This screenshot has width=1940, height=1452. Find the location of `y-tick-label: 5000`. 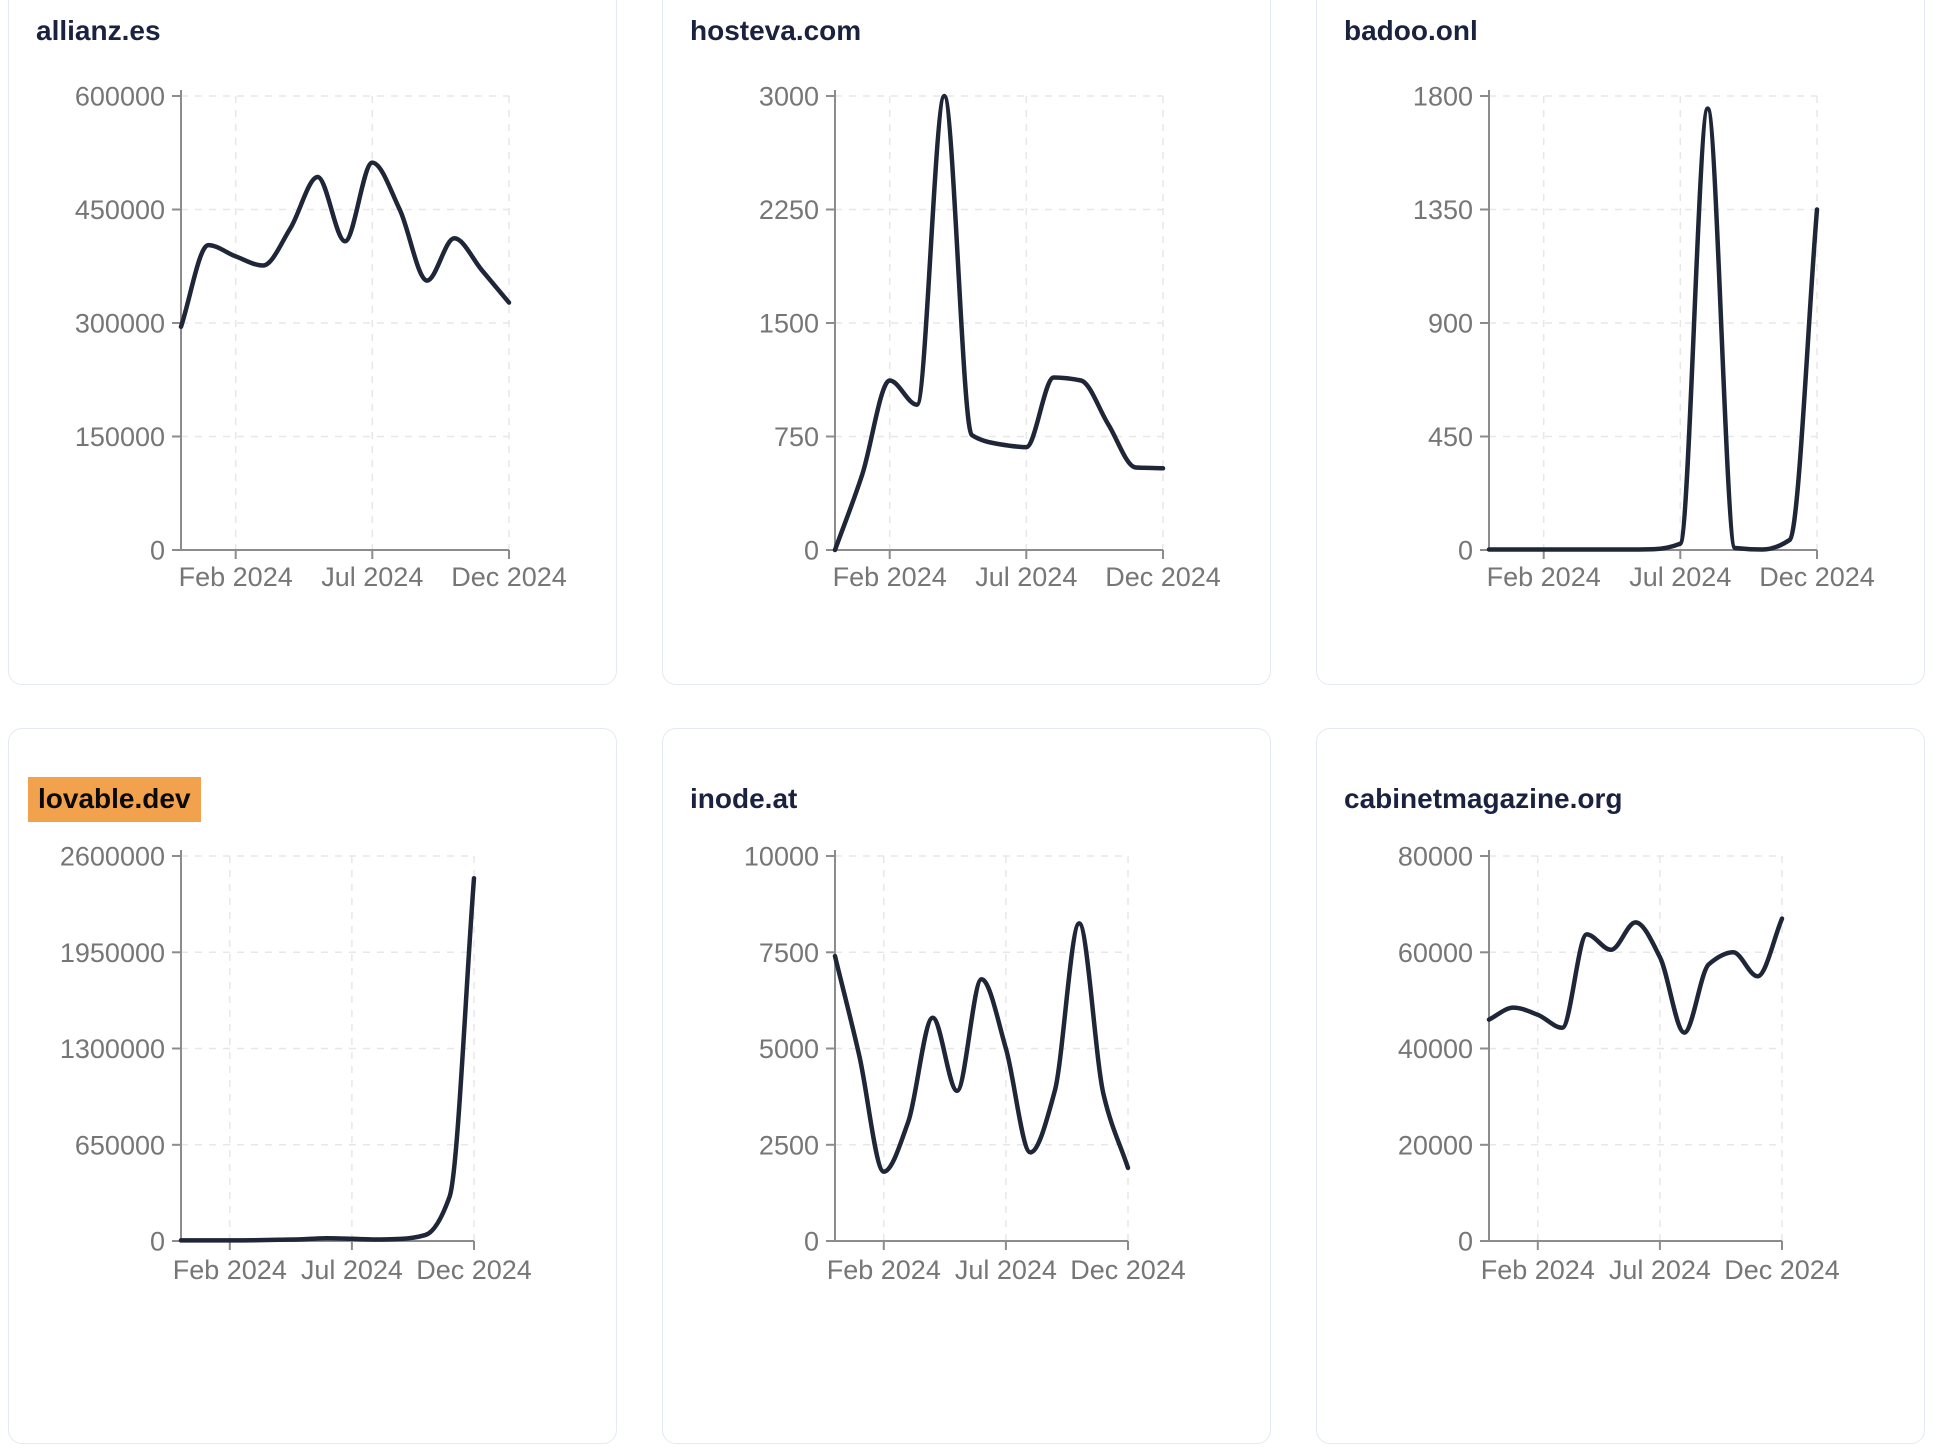

y-tick-label: 5000 is located at coordinates (789, 1049).